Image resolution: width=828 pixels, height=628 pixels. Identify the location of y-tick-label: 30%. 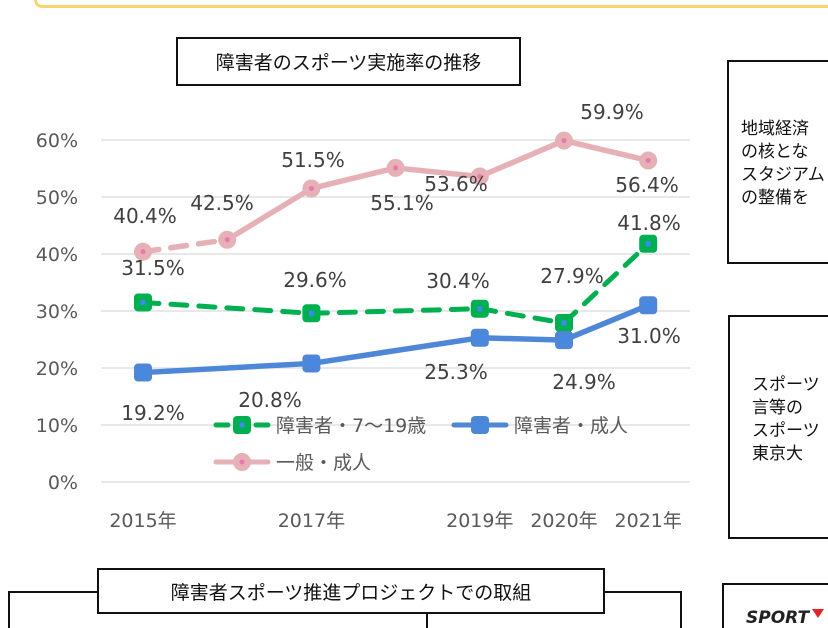
(57, 312).